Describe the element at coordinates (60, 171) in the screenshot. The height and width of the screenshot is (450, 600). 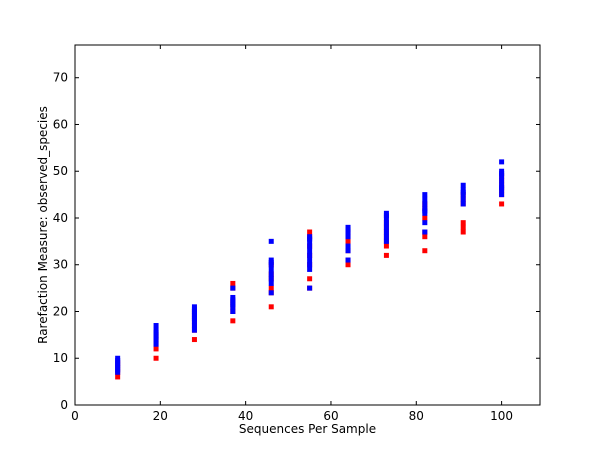
I see `y-tick-label: 50` at that location.